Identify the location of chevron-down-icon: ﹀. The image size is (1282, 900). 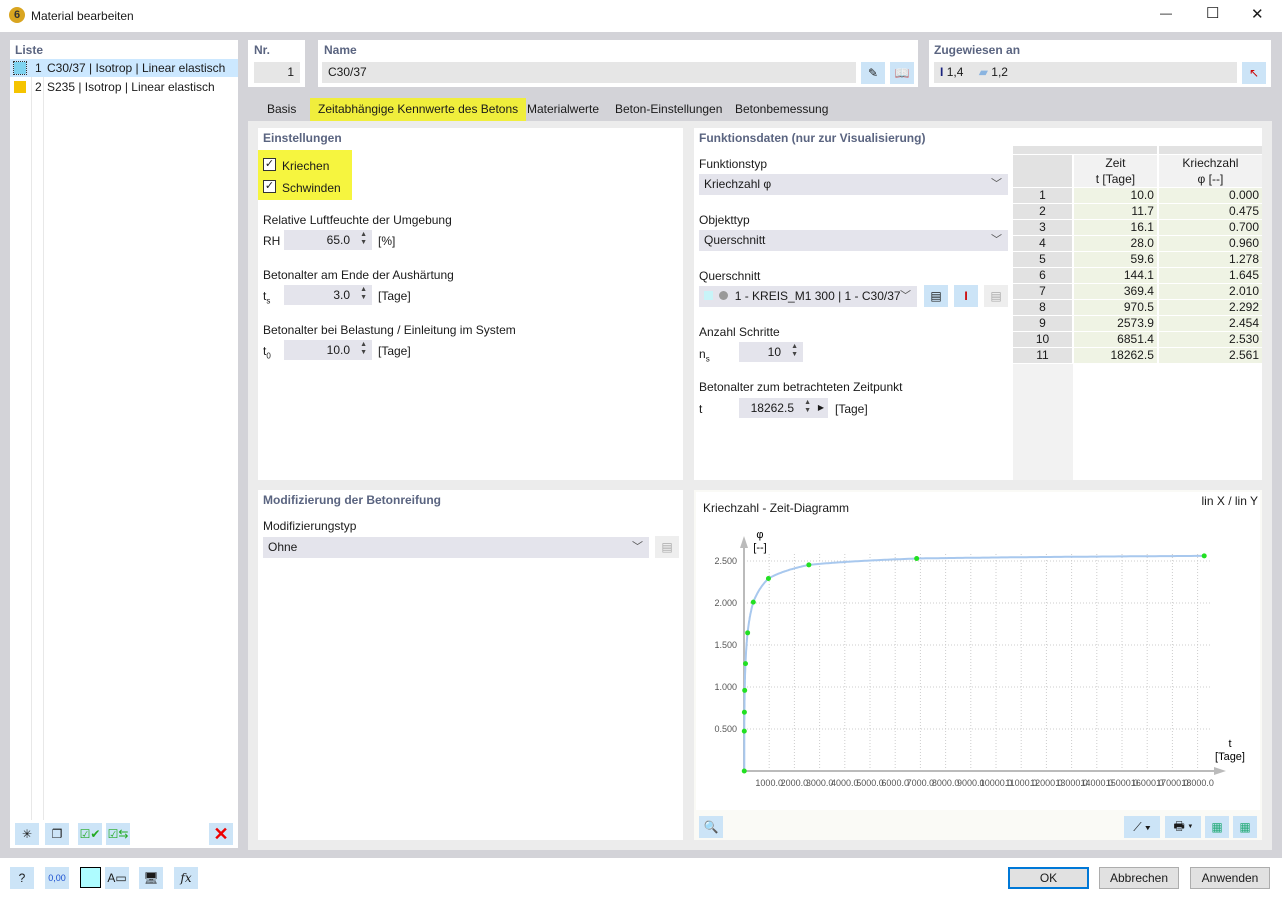
(996, 240).